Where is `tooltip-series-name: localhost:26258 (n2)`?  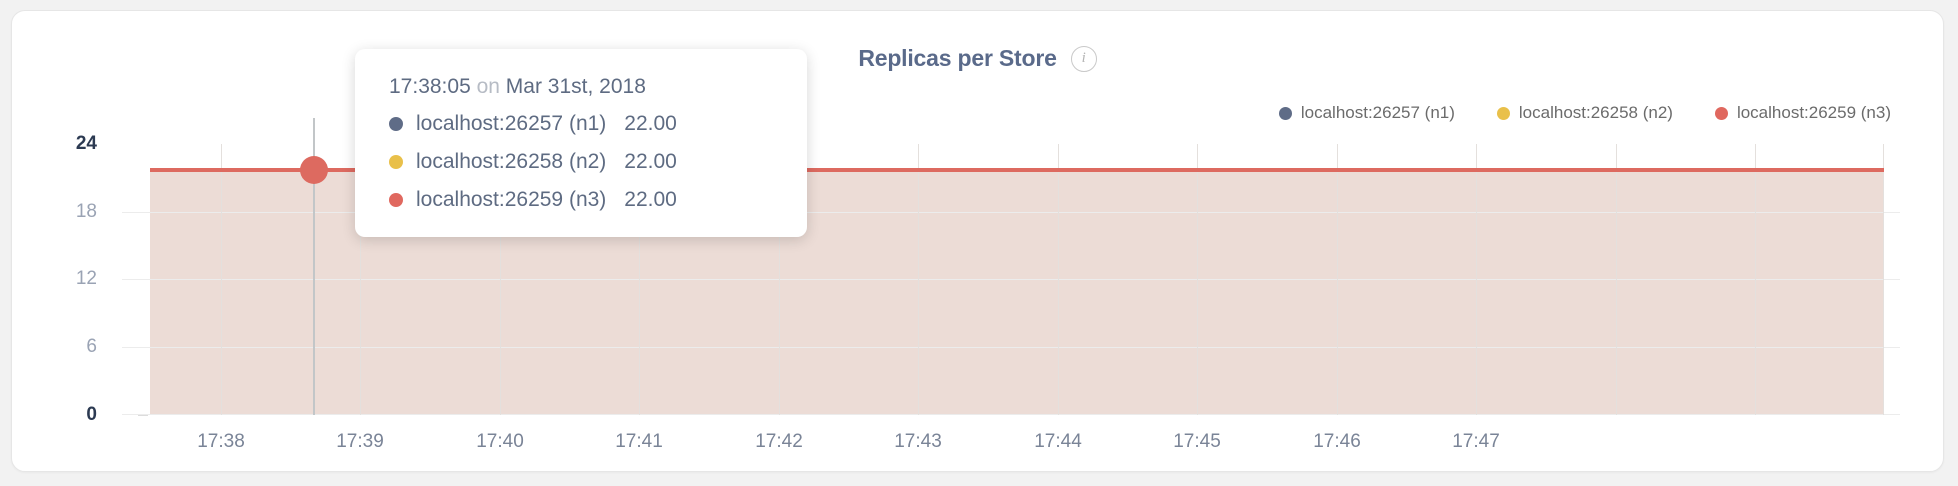
tooltip-series-name: localhost:26258 (n2) is located at coordinates (511, 161).